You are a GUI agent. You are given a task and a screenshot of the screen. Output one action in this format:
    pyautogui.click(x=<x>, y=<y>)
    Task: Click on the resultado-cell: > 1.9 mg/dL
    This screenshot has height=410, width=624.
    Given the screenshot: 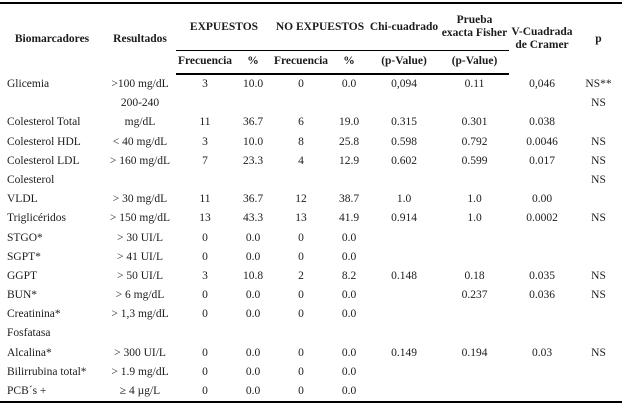 What is the action you would take?
    pyautogui.click(x=140, y=371)
    